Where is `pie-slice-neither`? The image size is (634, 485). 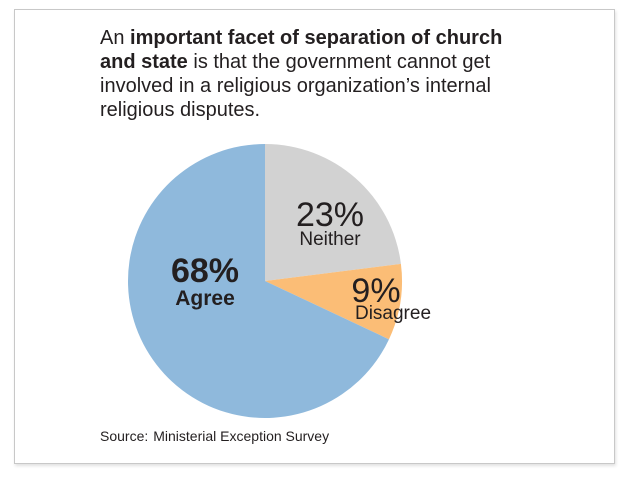 pie-slice-neither is located at coordinates (333, 212).